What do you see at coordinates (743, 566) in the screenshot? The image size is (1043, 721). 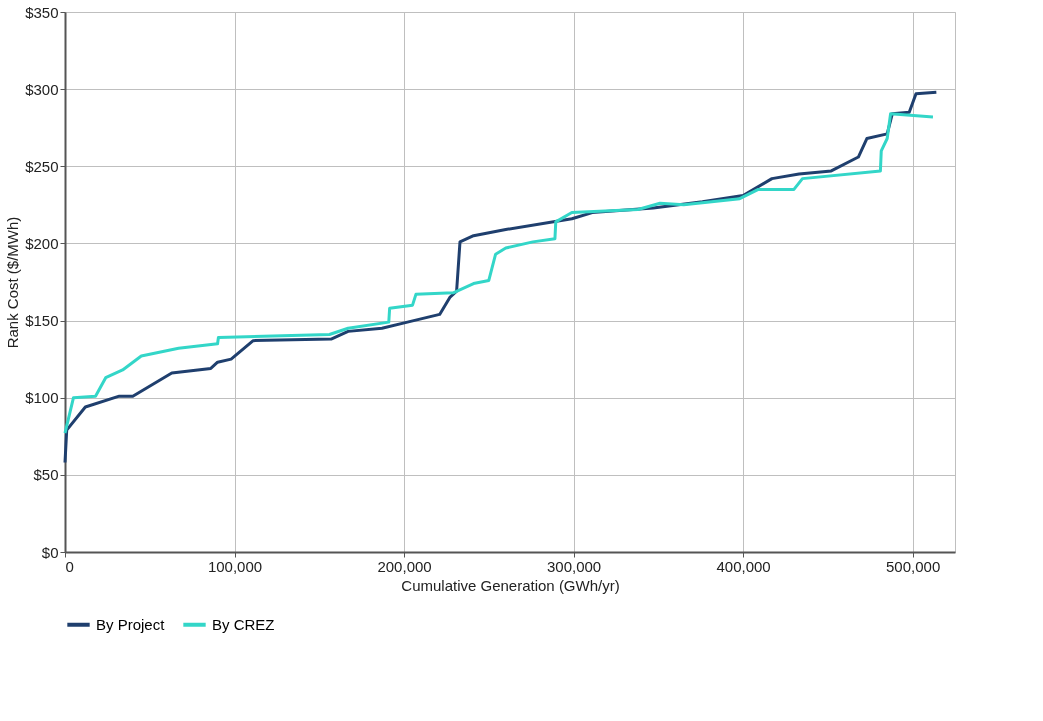 I see `x-tick-label: 400,000` at bounding box center [743, 566].